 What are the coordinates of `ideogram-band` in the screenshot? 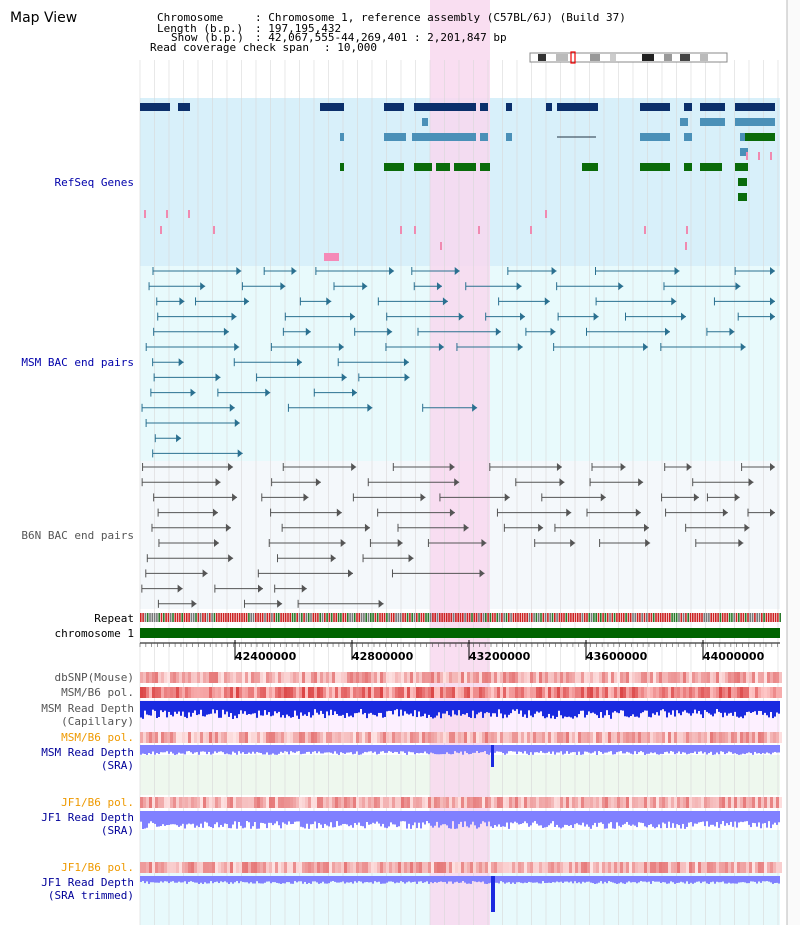 It's located at (562, 57).